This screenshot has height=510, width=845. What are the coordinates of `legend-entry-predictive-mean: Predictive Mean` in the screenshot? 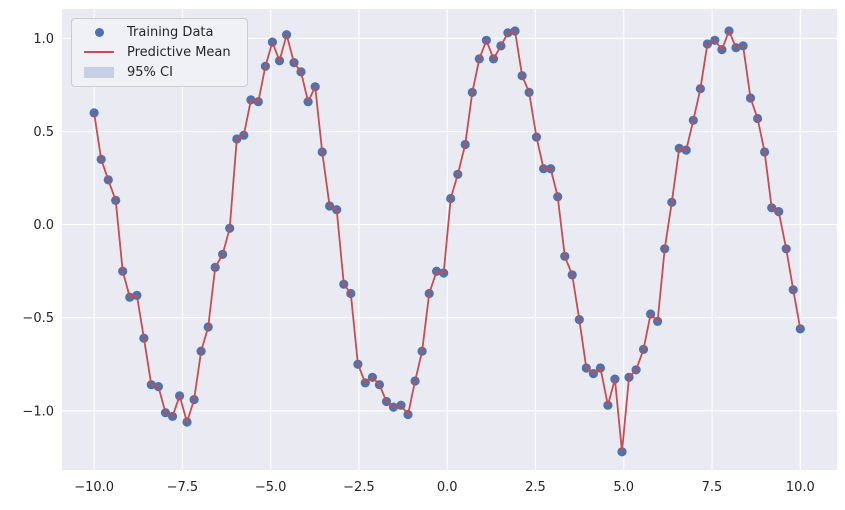 It's located at (159, 52).